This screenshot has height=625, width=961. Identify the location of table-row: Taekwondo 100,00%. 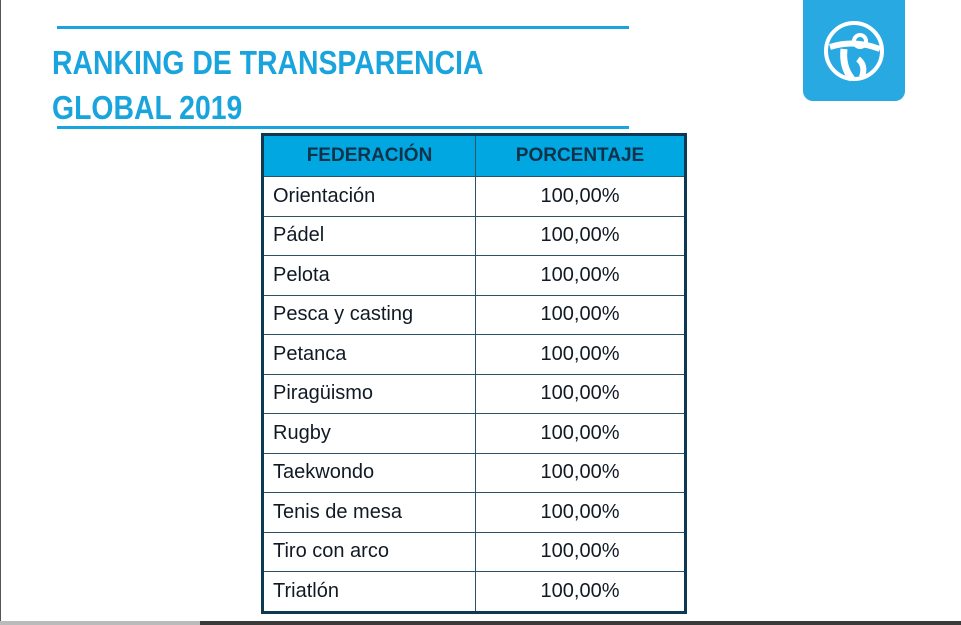
(474, 472).